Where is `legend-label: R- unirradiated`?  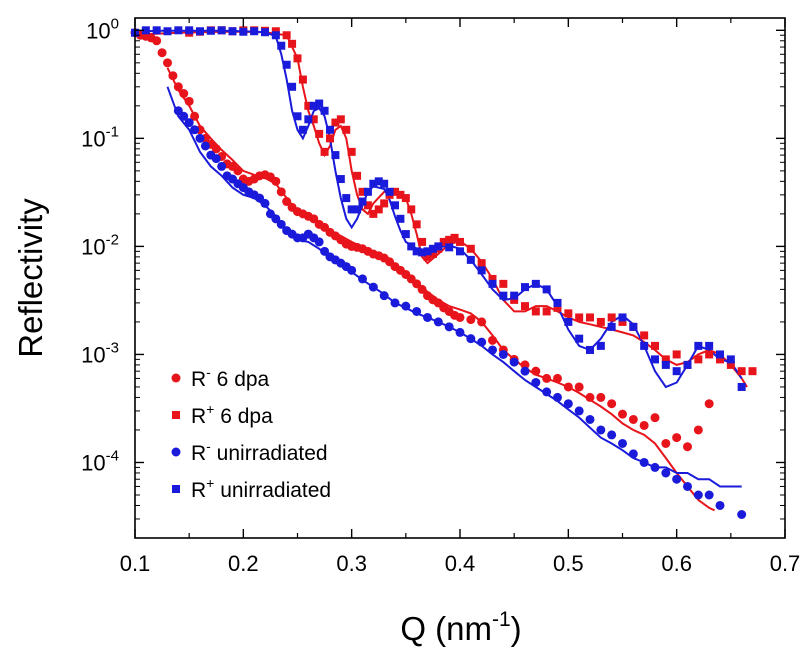 legend-label: R- unirradiated is located at coordinates (259, 451).